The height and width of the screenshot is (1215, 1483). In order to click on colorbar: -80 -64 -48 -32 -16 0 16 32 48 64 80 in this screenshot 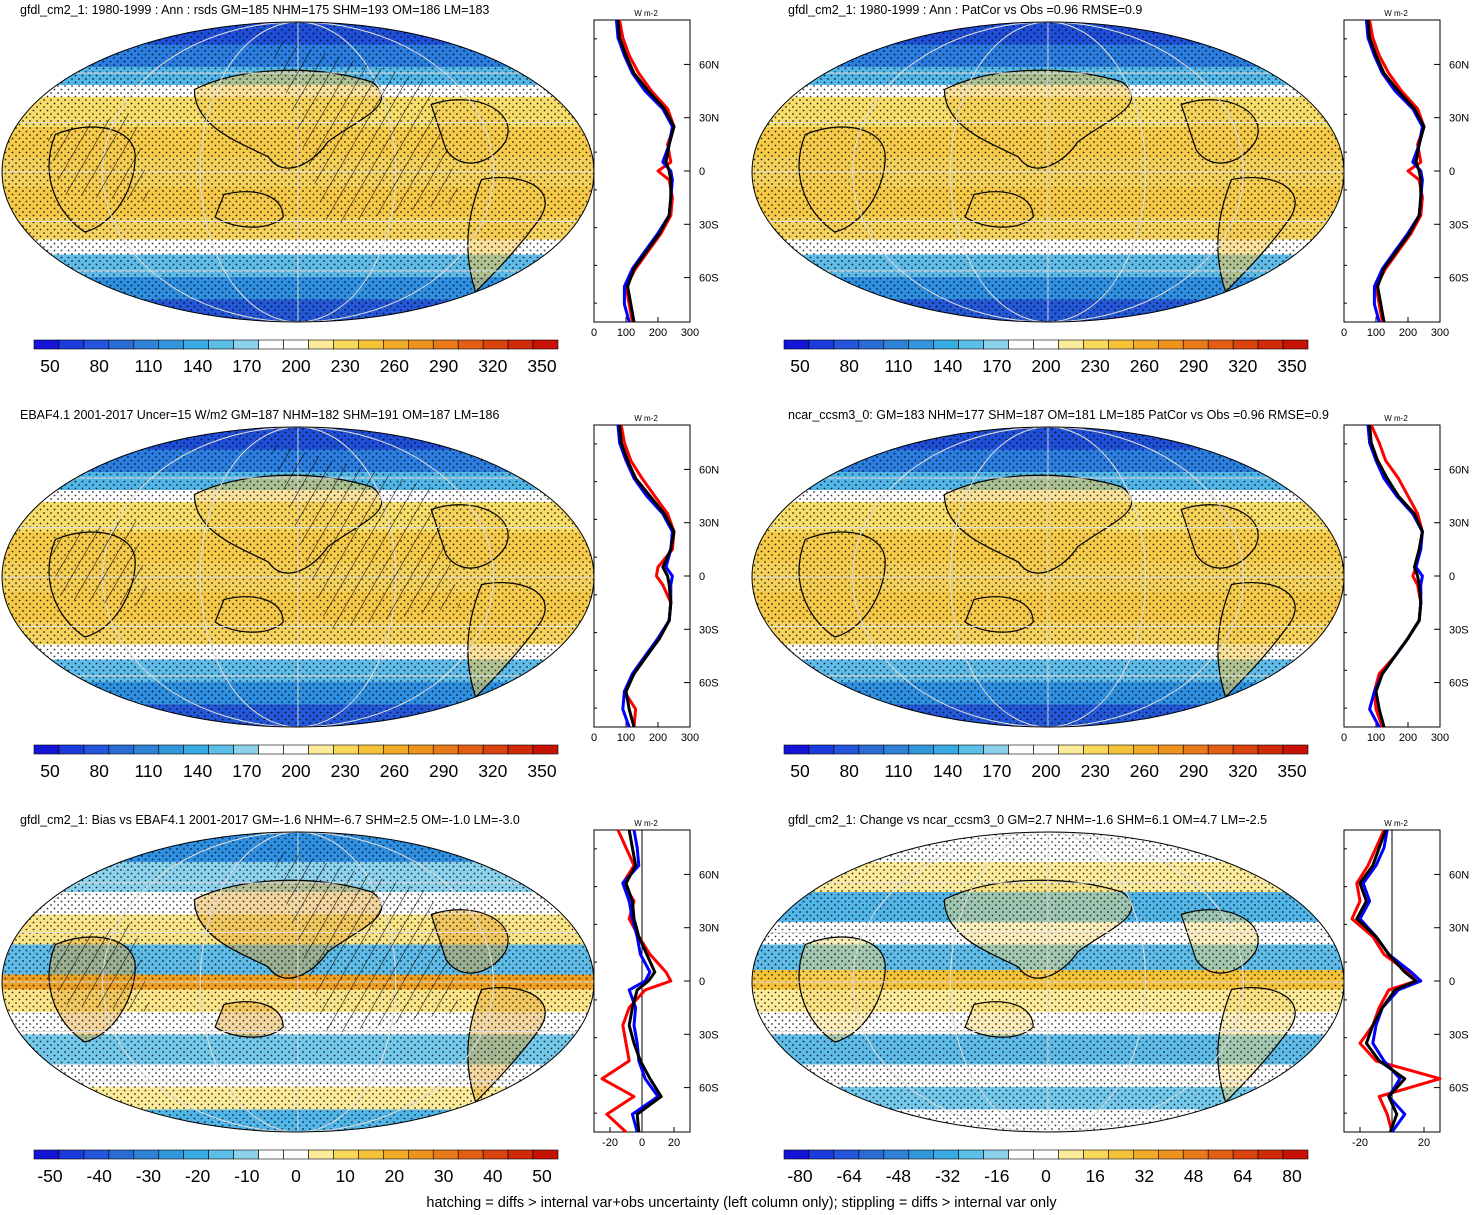, I will do `click(1046, 1167)`.